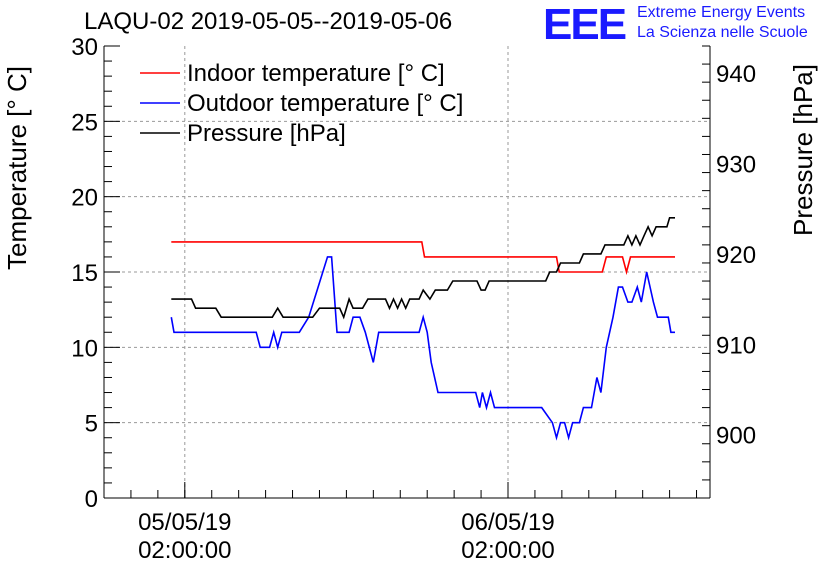 The image size is (836, 572). Describe the element at coordinates (736, 165) in the screenshot. I see `y-tick-label-right: 930` at that location.